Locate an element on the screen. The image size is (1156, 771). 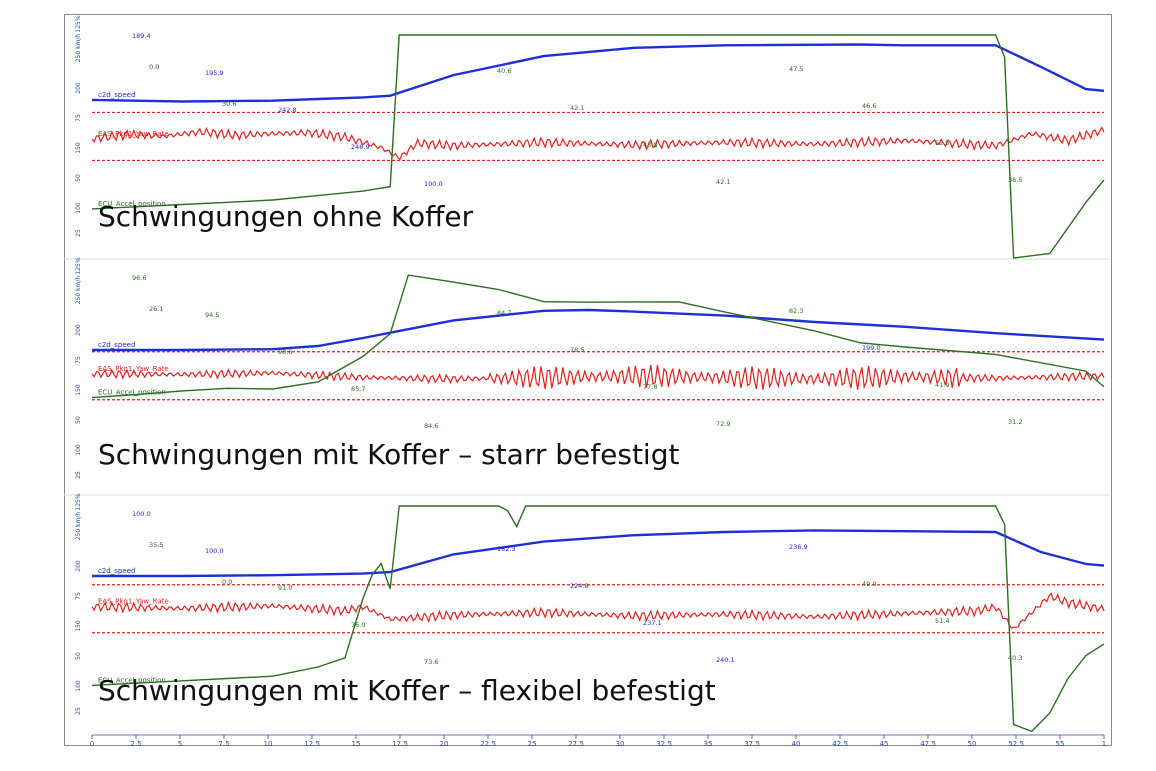
data-label: 246.9 is located at coordinates (360, 147).